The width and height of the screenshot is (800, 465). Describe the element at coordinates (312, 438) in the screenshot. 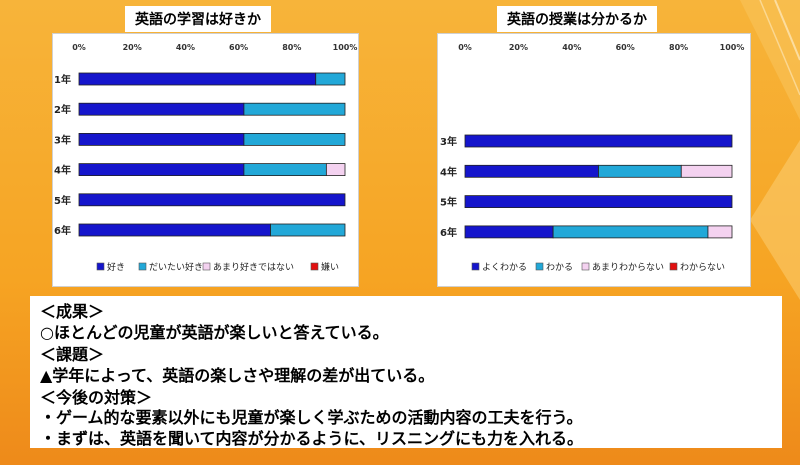

I see `plan-item-2: ・まずは、英語を聞いて内容が分かるように、リスニングにも力を入れる。` at that location.